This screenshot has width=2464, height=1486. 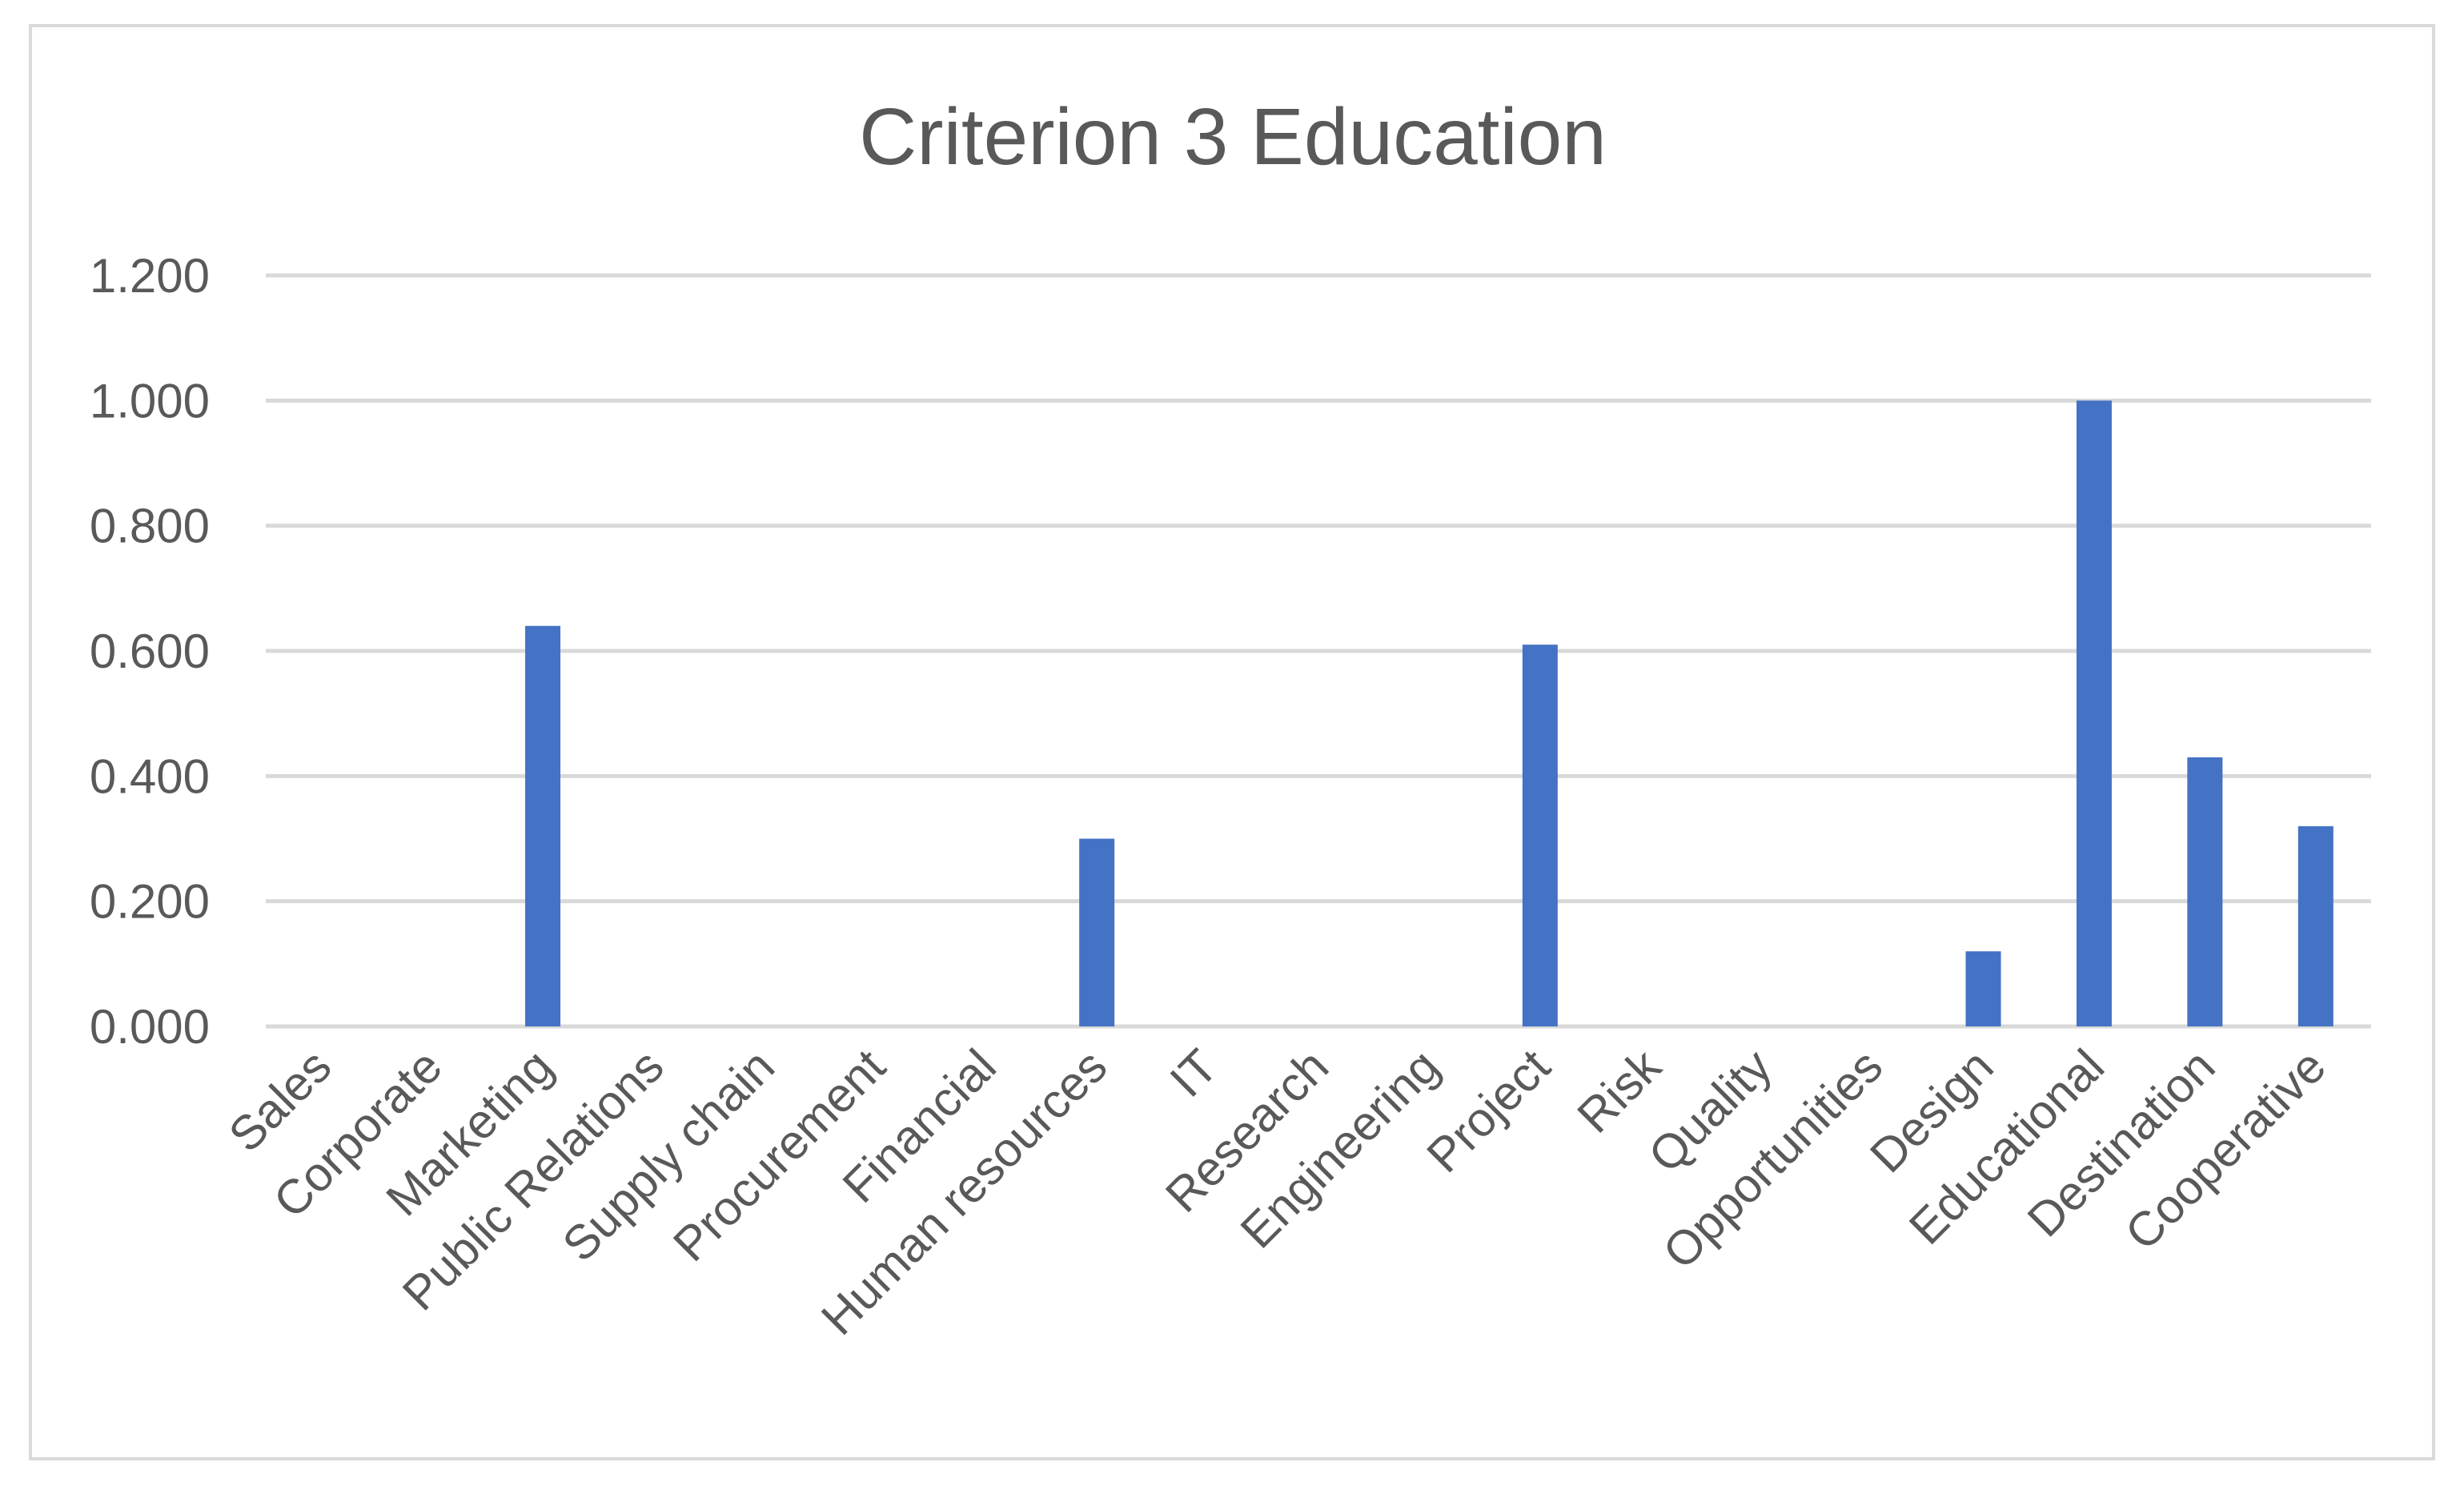 I want to click on y-tick-label: 0.200, so click(x=150, y=902).